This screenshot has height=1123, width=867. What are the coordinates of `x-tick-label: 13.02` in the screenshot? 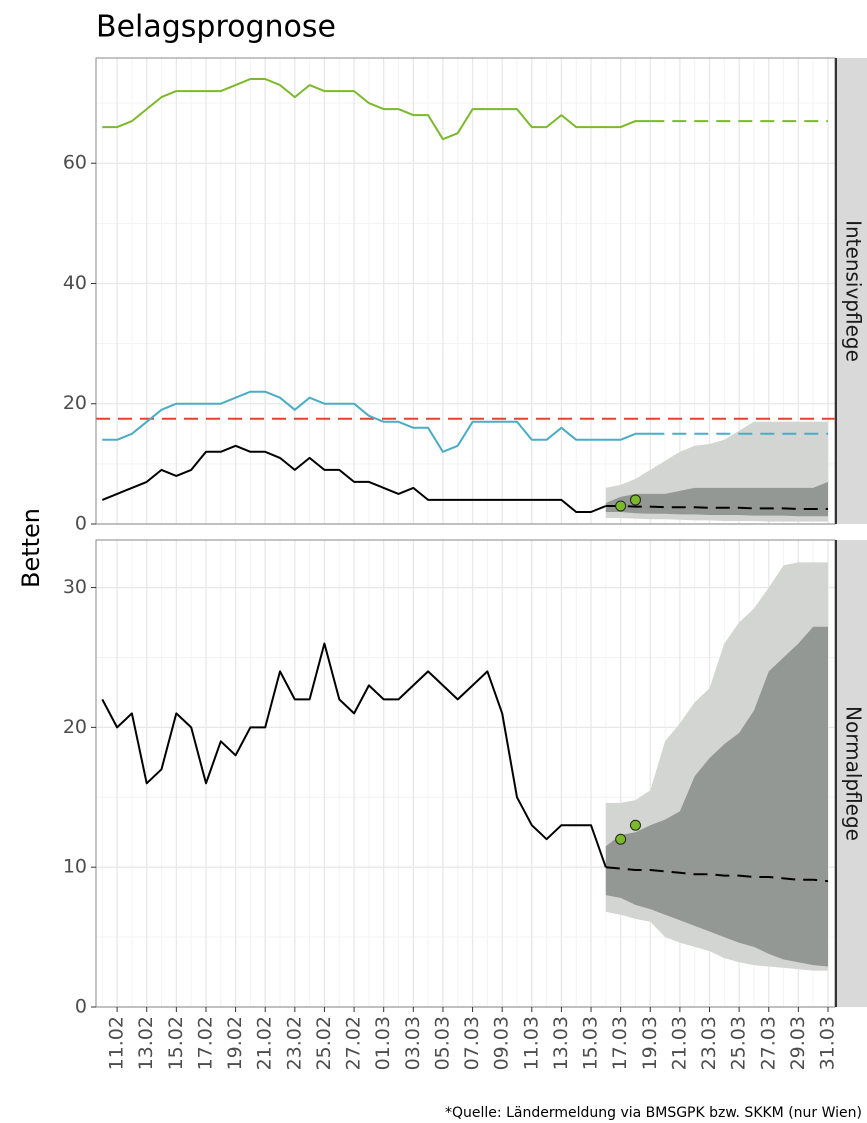 It's located at (146, 1043).